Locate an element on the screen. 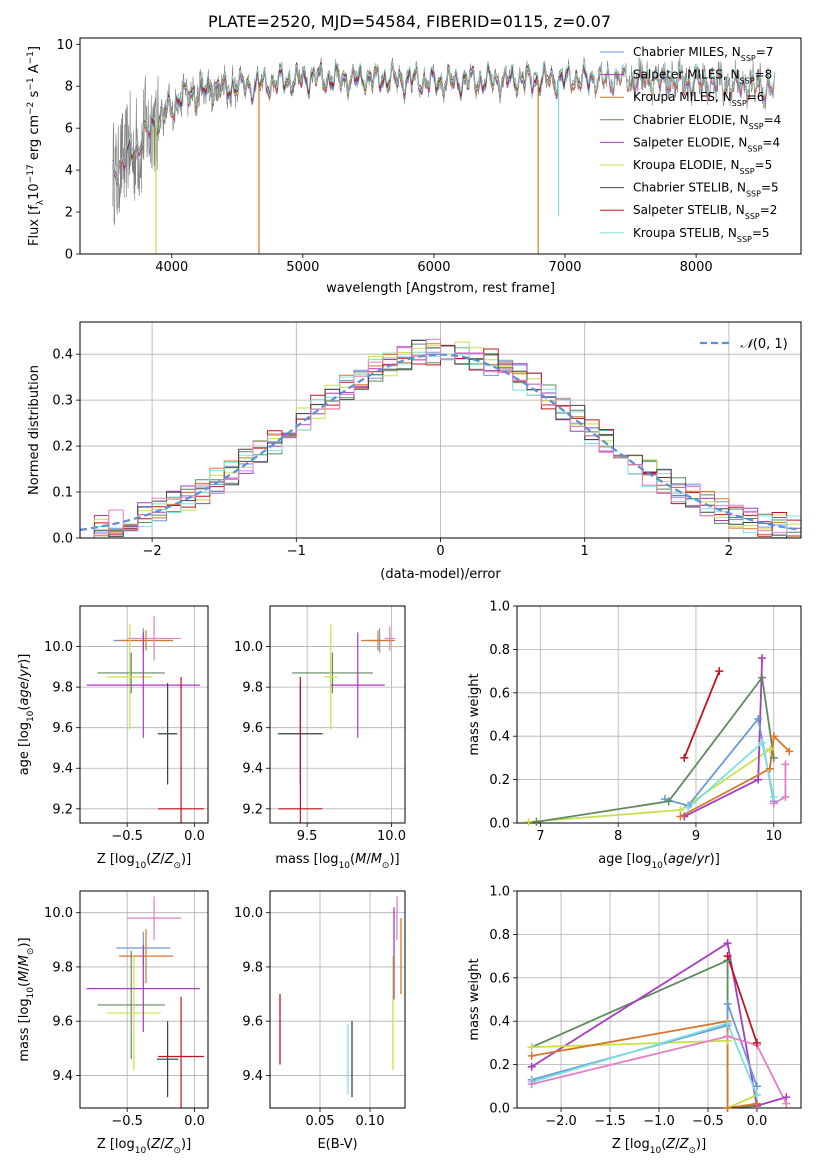  legend-entry: Salpeter MILES, NSSP=8 is located at coordinates (702, 77).